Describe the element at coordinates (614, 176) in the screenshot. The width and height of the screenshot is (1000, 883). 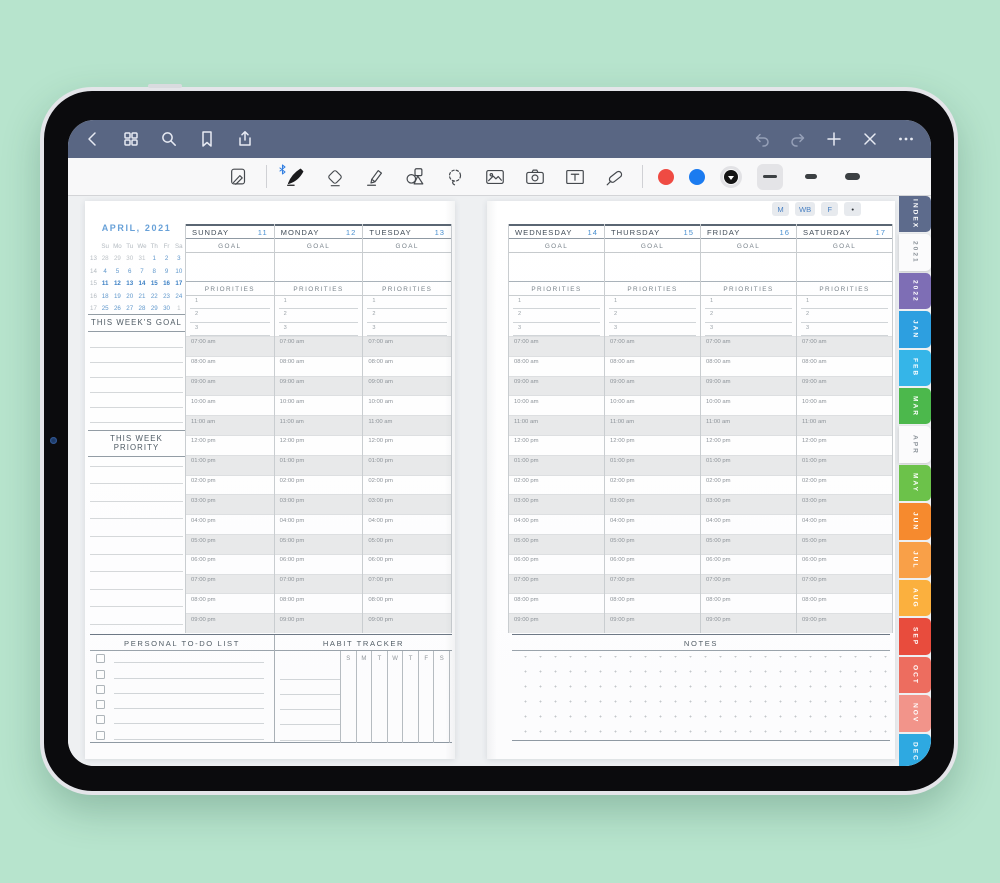
I see `tape-tool-icon` at that location.